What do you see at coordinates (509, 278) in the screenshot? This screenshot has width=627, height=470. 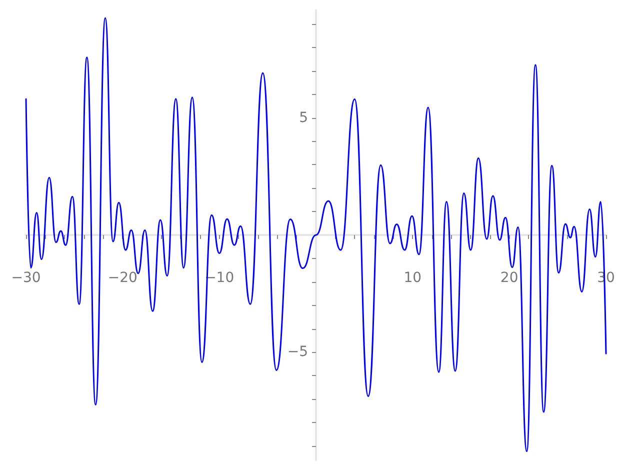 I see `x-tick-label: 20` at bounding box center [509, 278].